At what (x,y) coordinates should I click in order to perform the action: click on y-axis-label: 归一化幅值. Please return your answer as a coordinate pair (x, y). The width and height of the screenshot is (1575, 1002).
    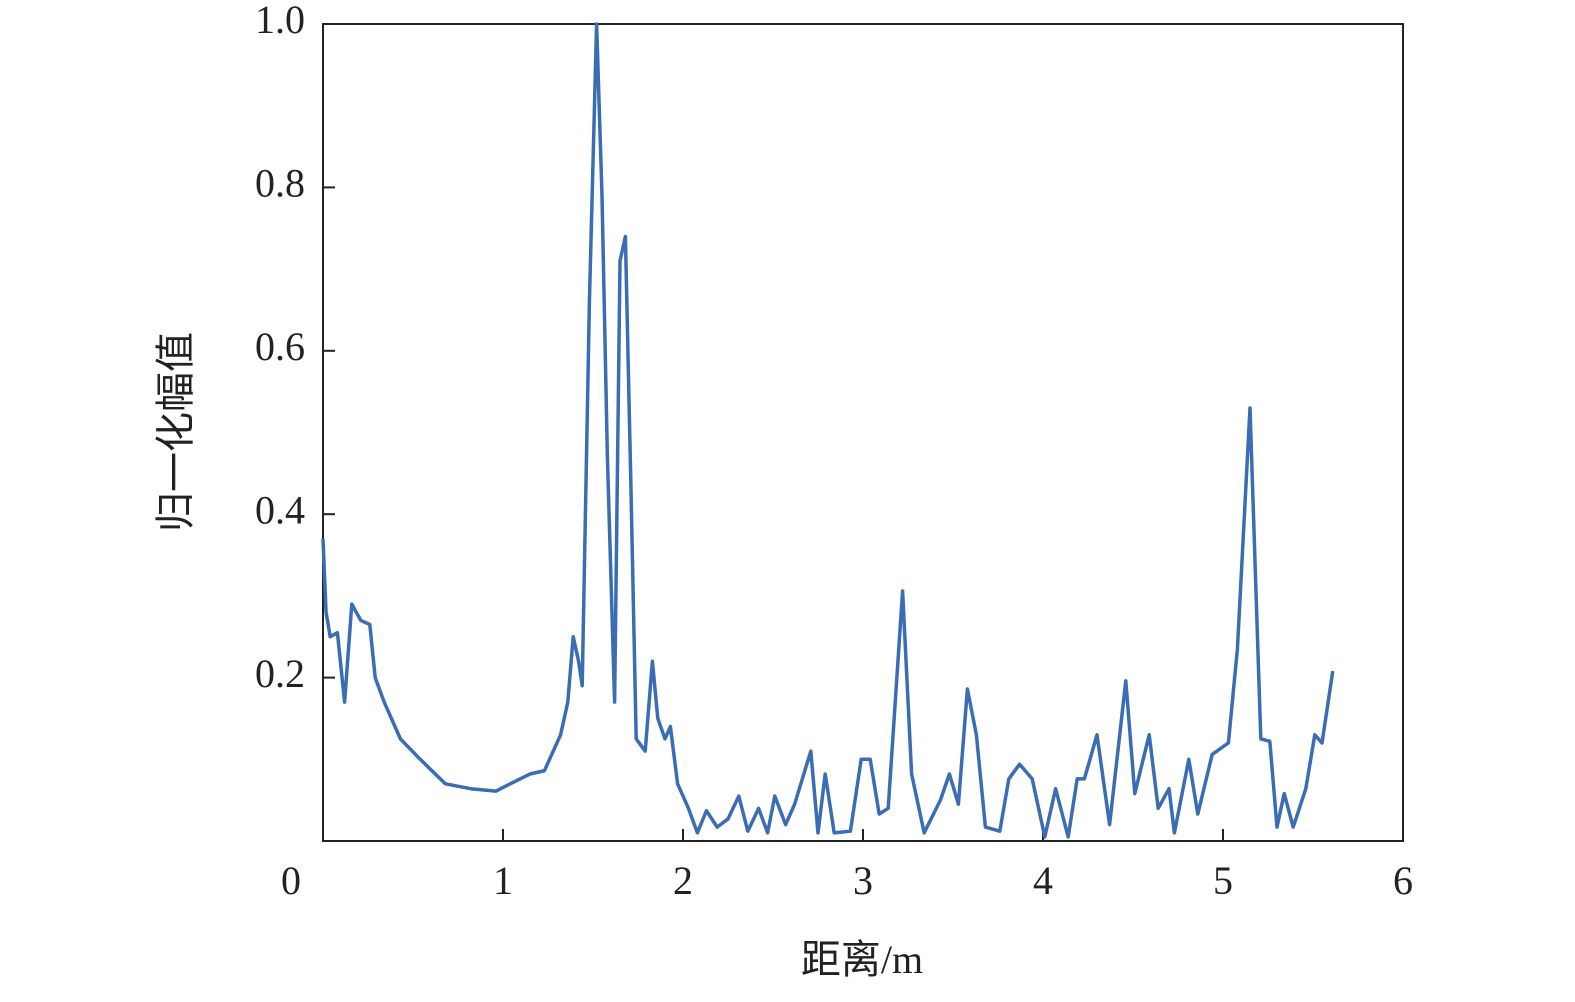
    Looking at the image, I should click on (175, 432).